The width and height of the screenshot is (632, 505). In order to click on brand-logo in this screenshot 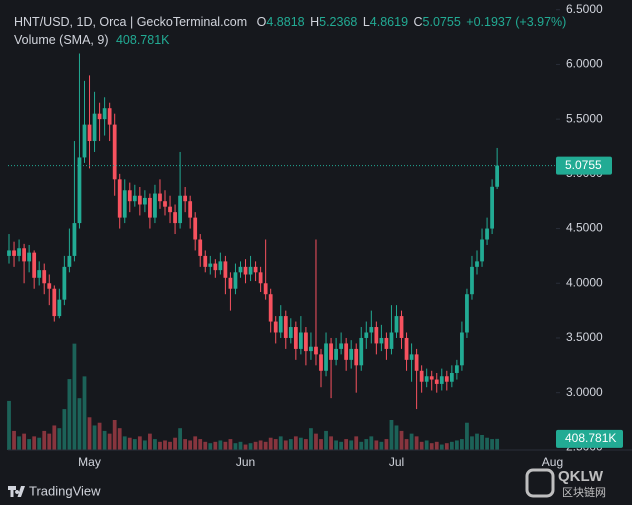, I will do `click(16, 491)`.